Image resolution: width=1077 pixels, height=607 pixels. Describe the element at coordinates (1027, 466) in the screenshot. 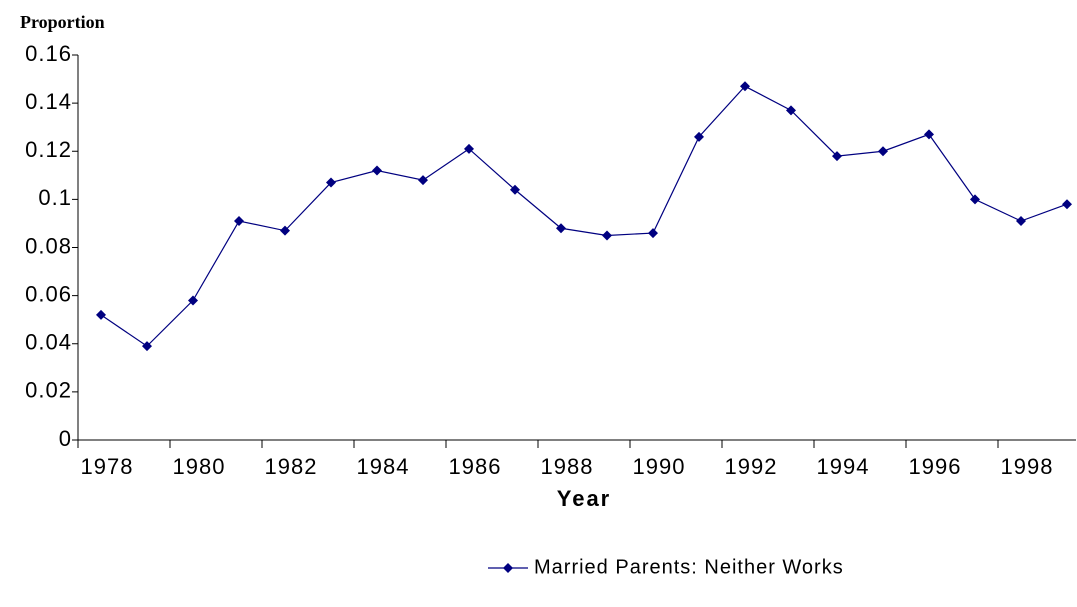

I see `x-tick-label: 1998` at that location.